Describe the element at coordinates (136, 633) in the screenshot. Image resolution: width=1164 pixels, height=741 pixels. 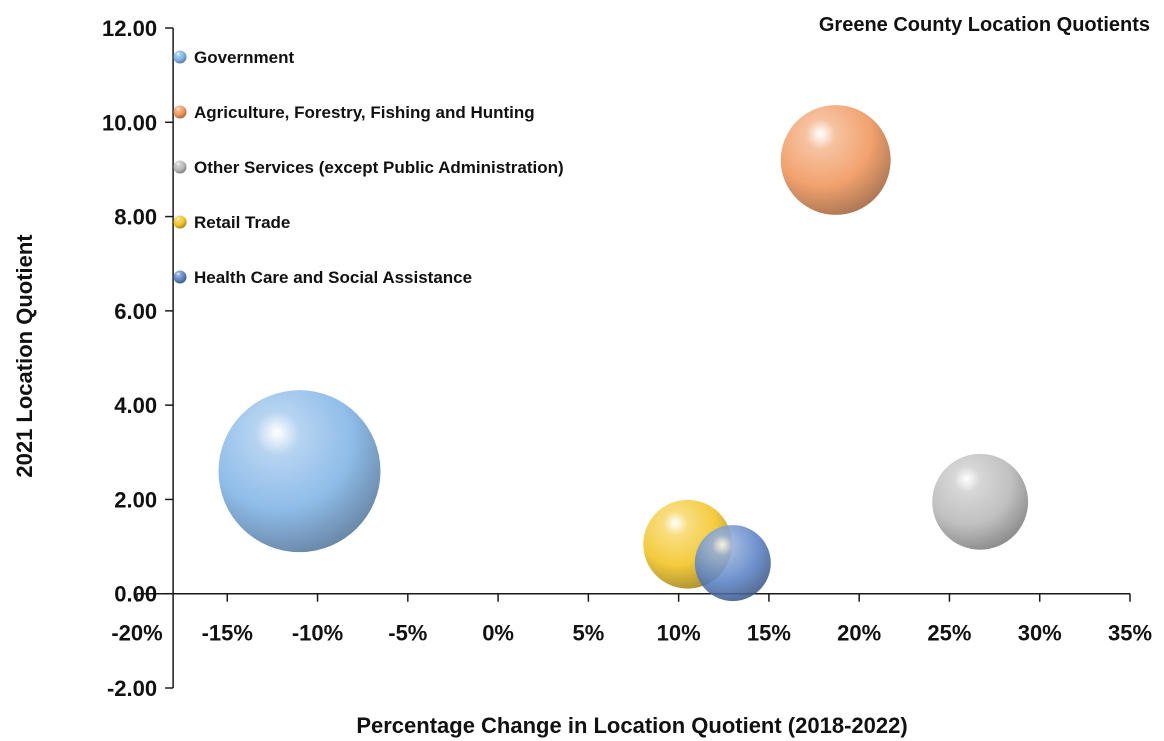
I see `x-tick-label: -20%` at that location.